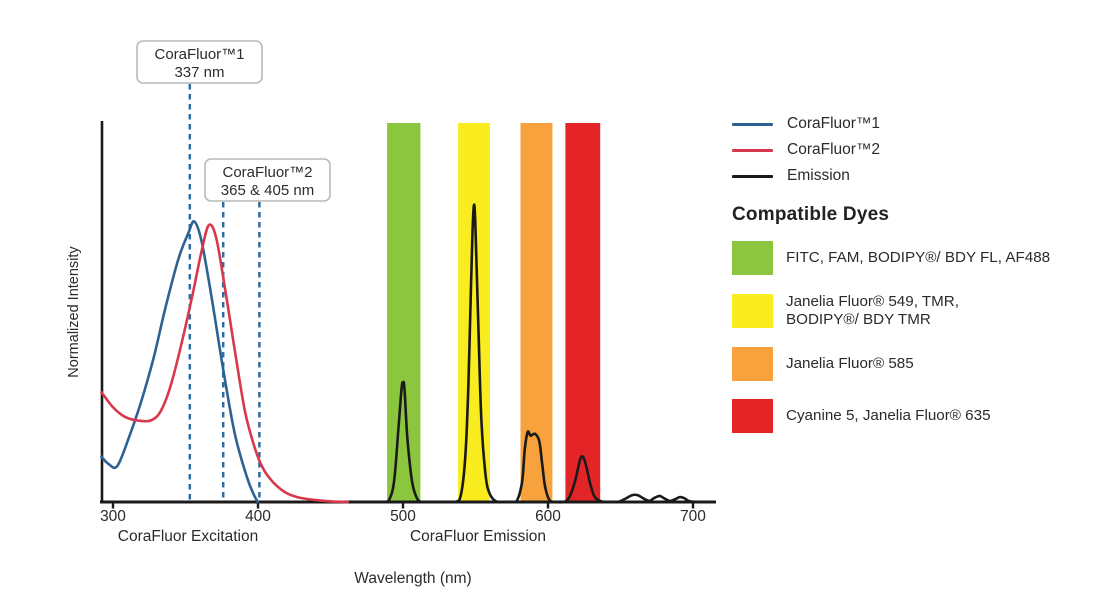 Image resolution: width=1110 pixels, height=612 pixels. I want to click on callout-corafluor2-wavelength: 365 & 405 nm, so click(267, 190).